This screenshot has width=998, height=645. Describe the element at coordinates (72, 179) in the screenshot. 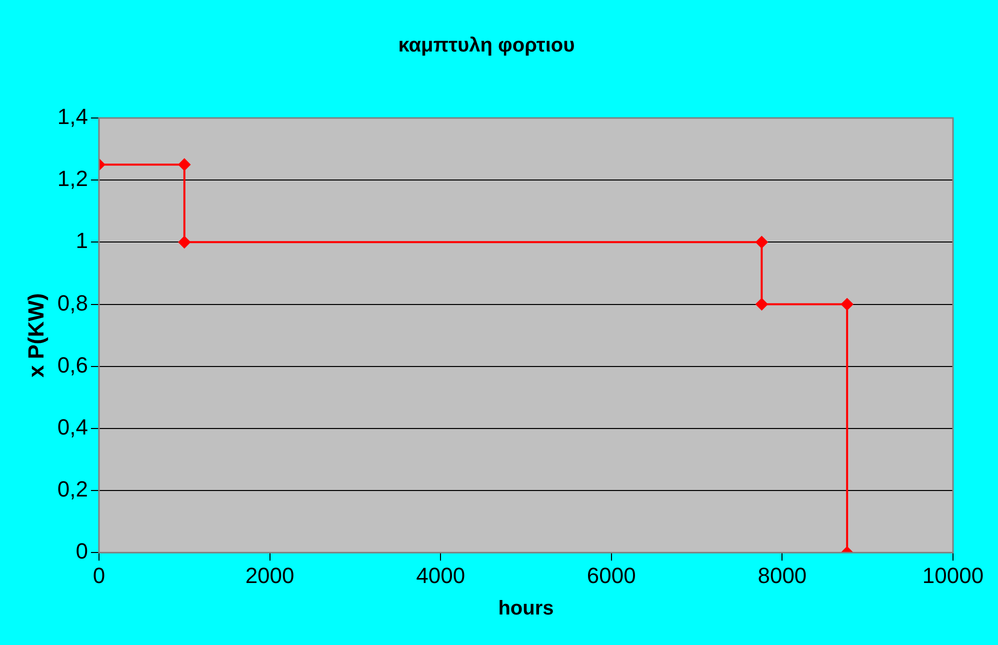

I see `y-tick-label: 1,2` at that location.